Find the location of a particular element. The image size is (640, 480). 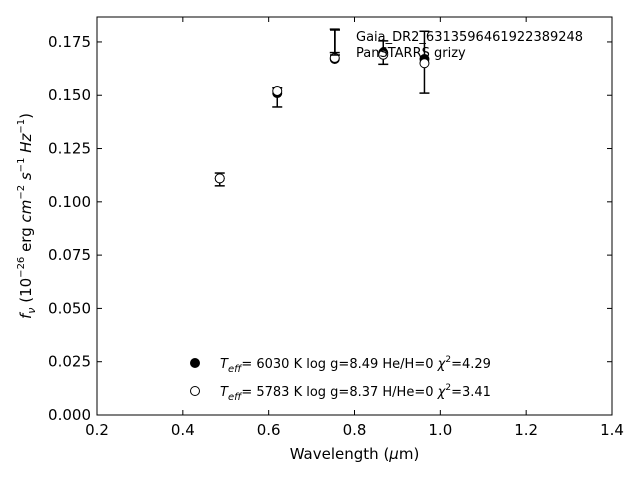

y-tick-label: 0.175 is located at coordinates (69, 42).